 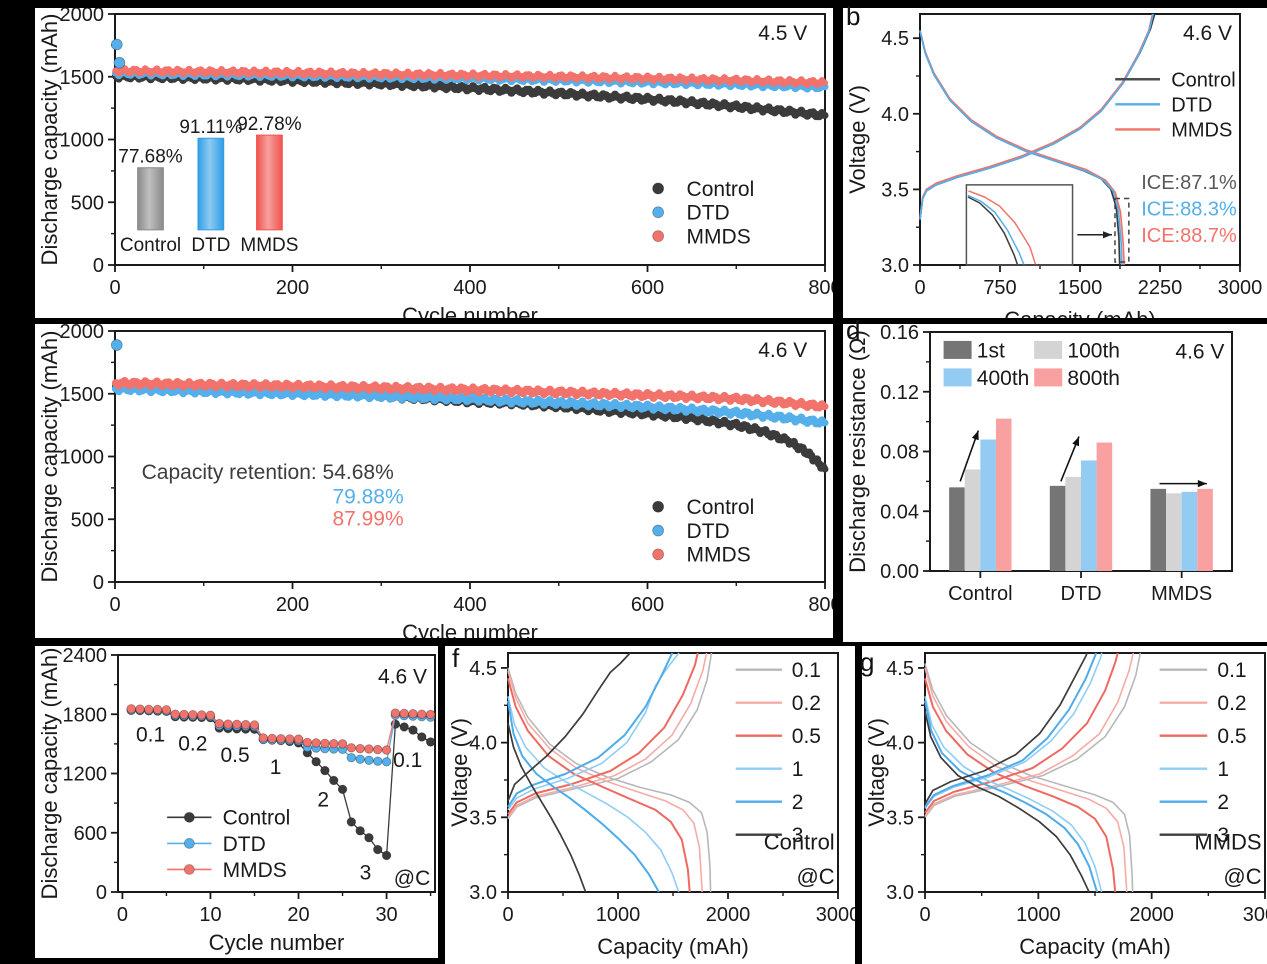 I want to click on bar-DTD-1st, so click(x=1057, y=528).